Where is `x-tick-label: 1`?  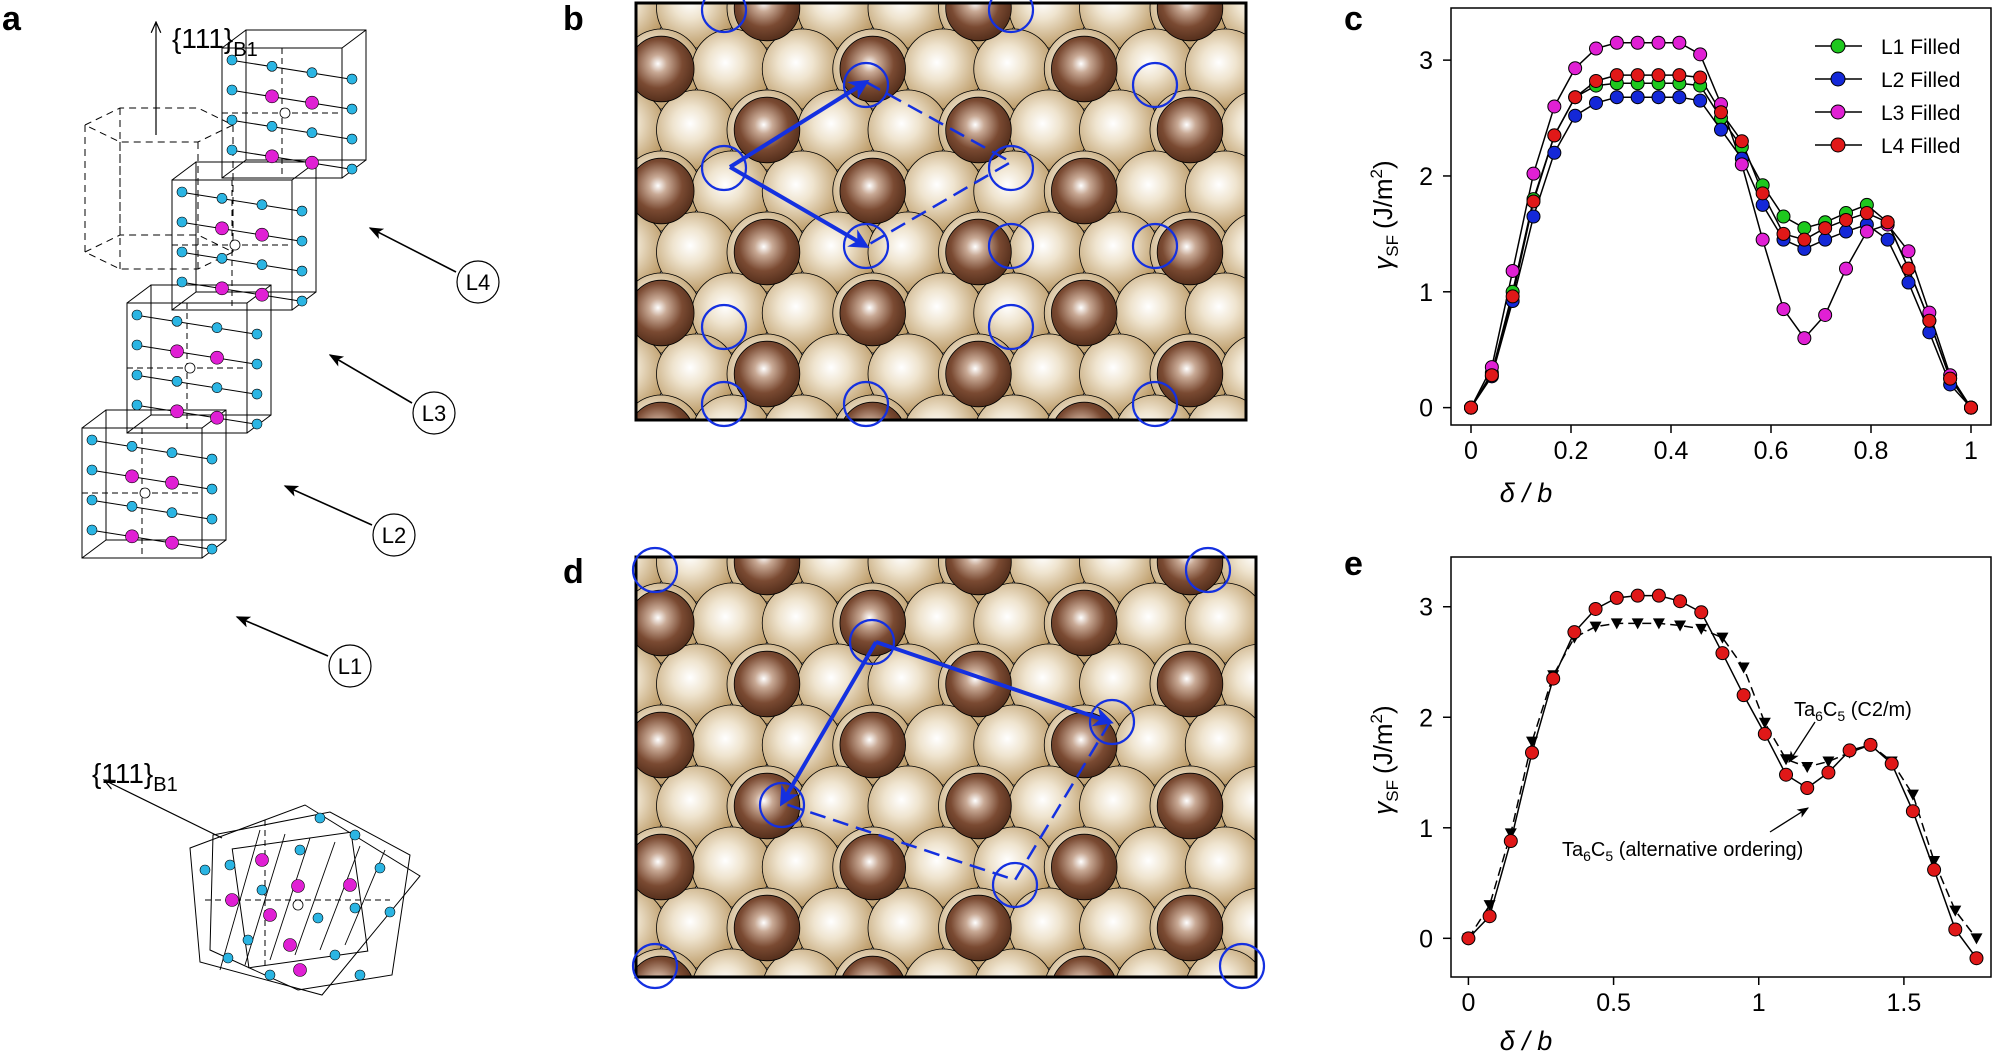 x-tick-label: 1 is located at coordinates (1759, 1003).